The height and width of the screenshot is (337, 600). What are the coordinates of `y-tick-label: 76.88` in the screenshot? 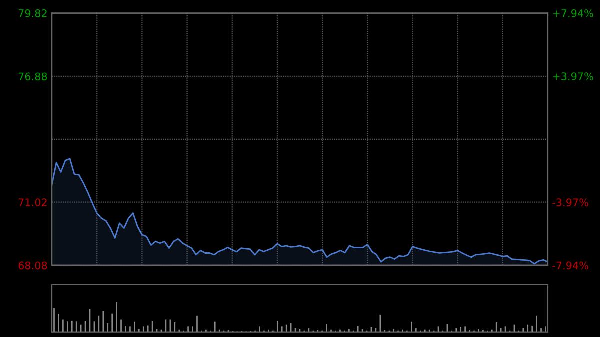 It's located at (33, 76).